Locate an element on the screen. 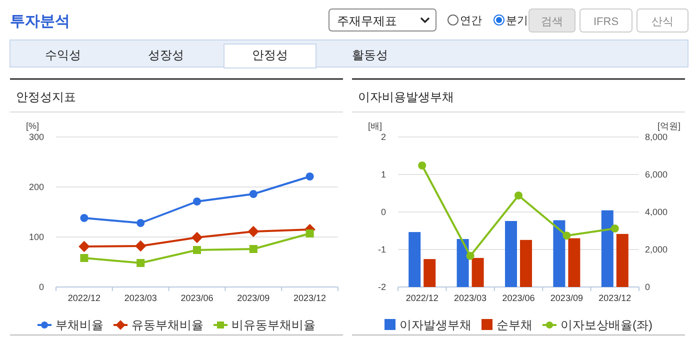 The image size is (697, 342). text: 수익성 is located at coordinates (63, 55).